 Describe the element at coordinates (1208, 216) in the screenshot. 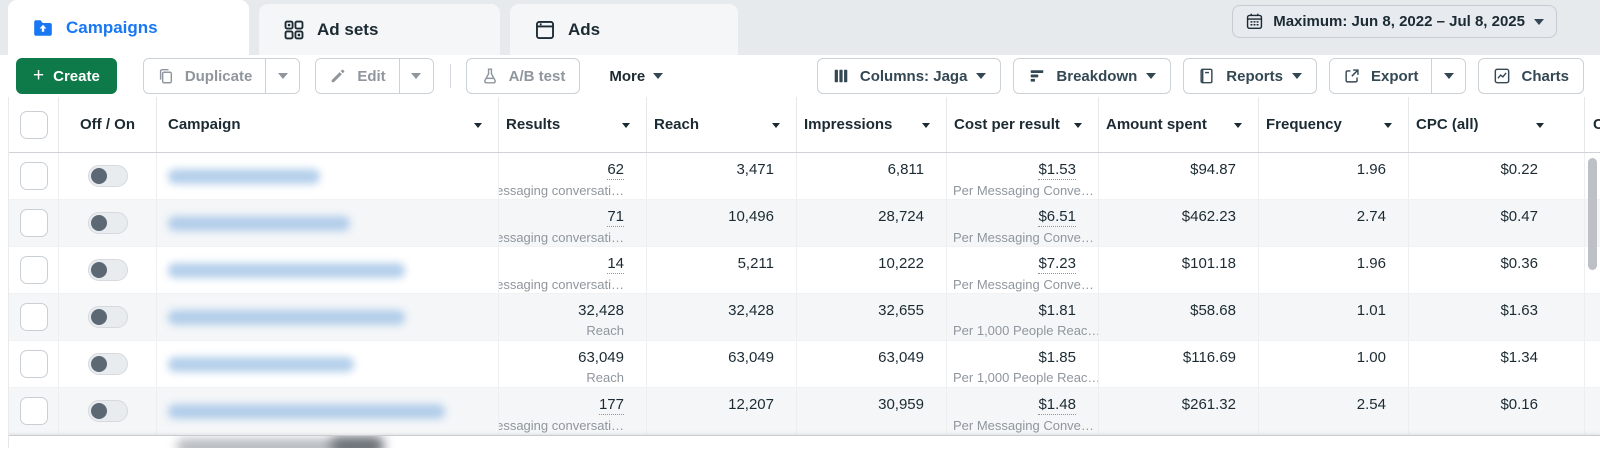

I see `amount-spent-value: $462.23` at that location.